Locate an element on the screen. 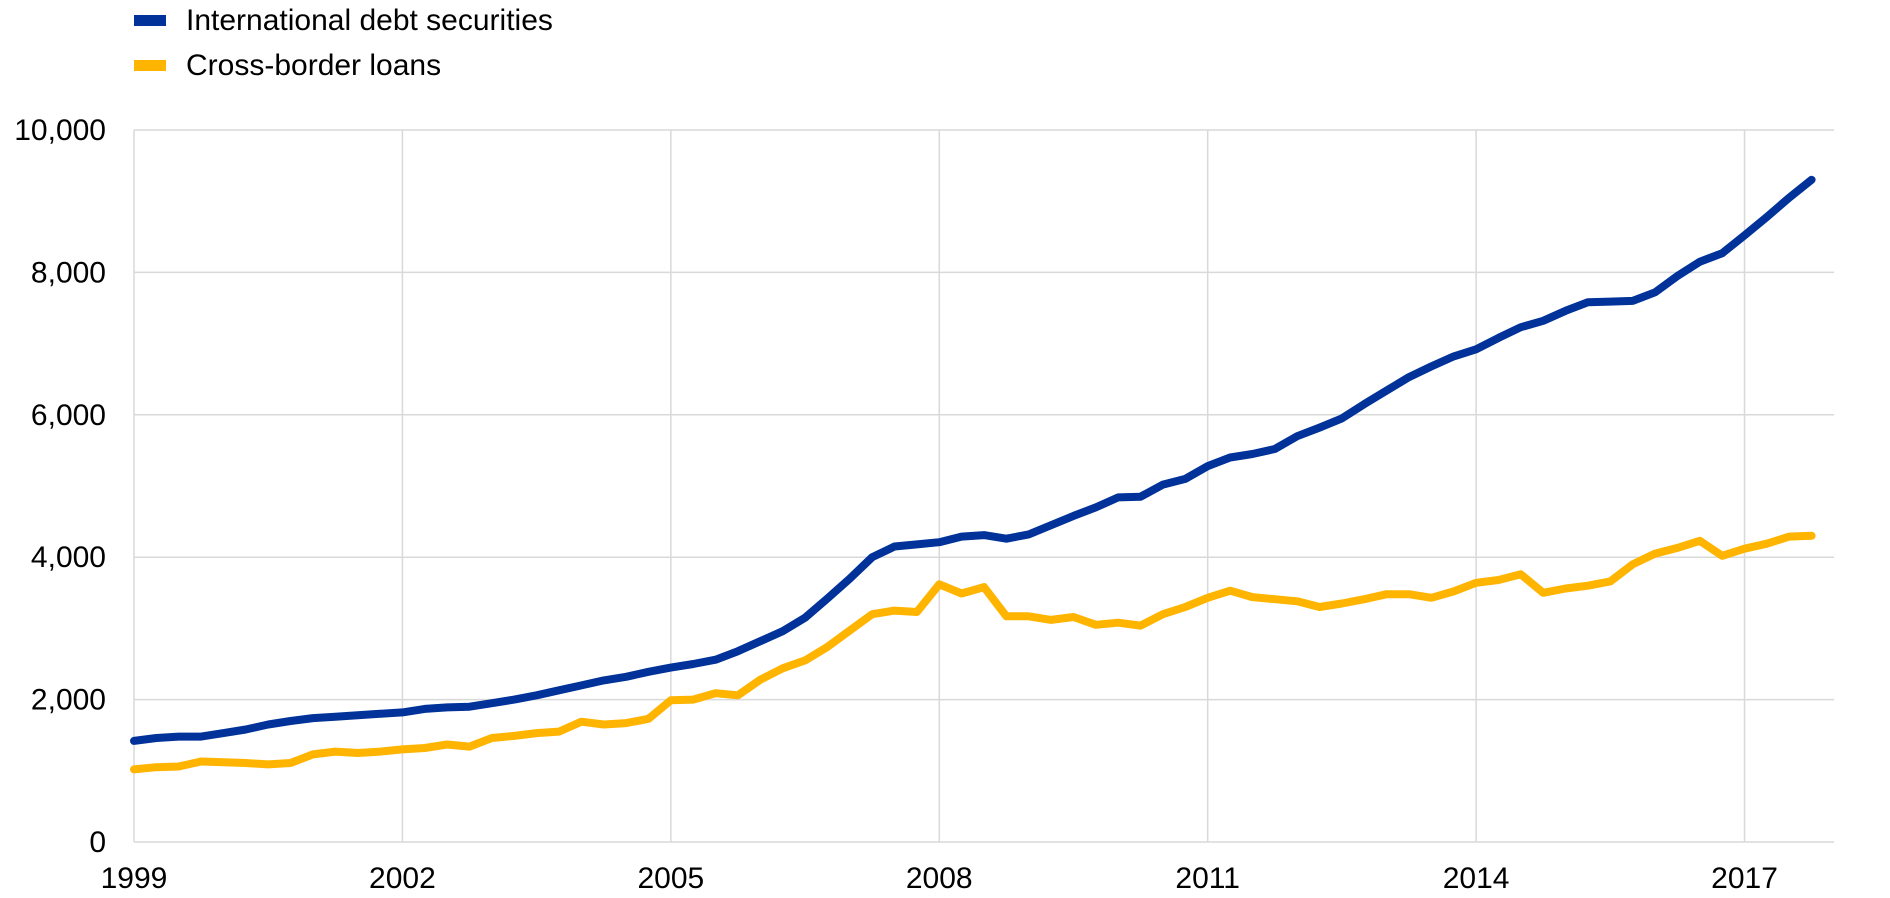 The height and width of the screenshot is (898, 1890). x-tick-label: 1999 is located at coordinates (134, 878).